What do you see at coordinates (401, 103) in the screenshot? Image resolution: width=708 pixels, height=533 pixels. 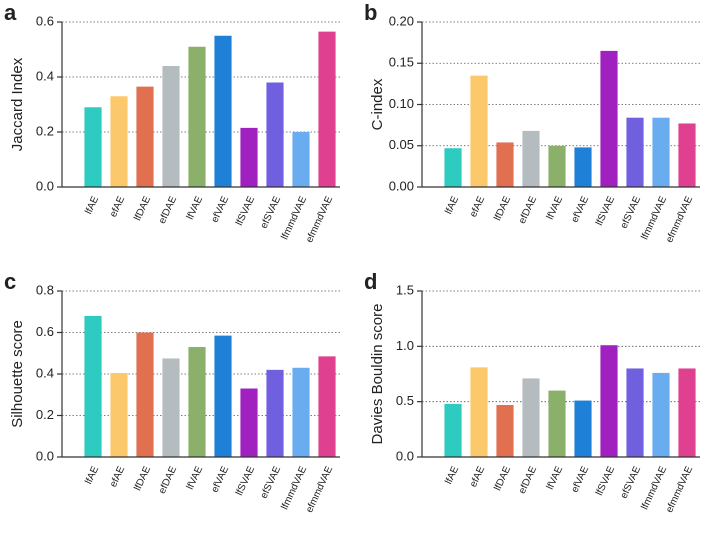 I see `y-tick-label: 0.10` at bounding box center [401, 103].